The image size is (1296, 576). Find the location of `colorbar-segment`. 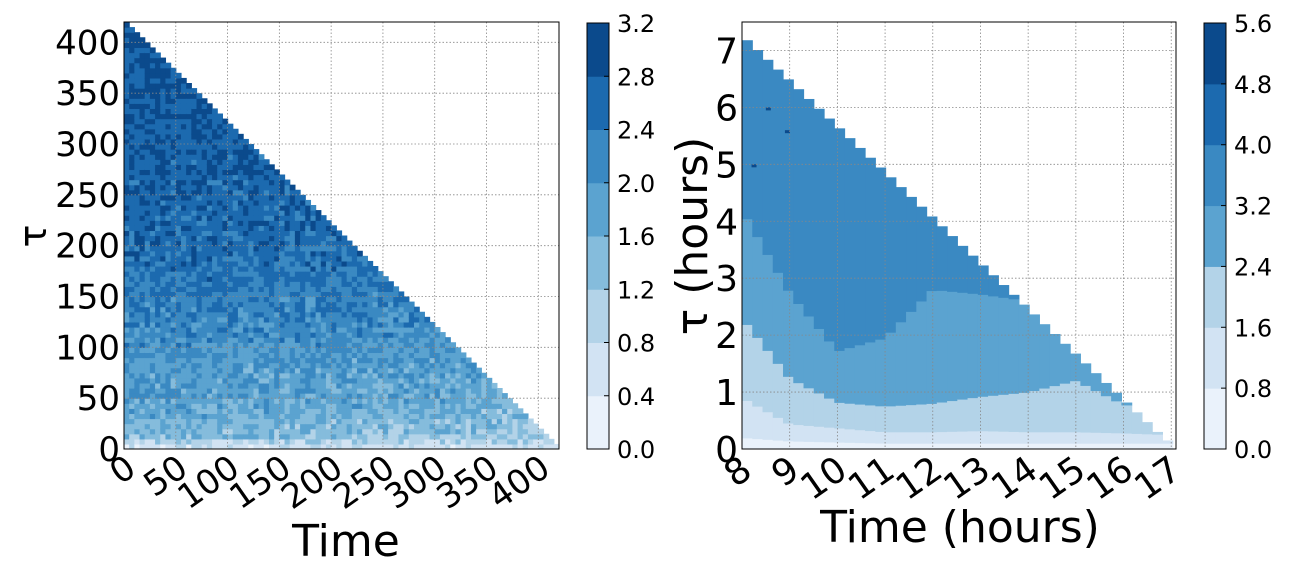

colorbar-segment is located at coordinates (598, 50).